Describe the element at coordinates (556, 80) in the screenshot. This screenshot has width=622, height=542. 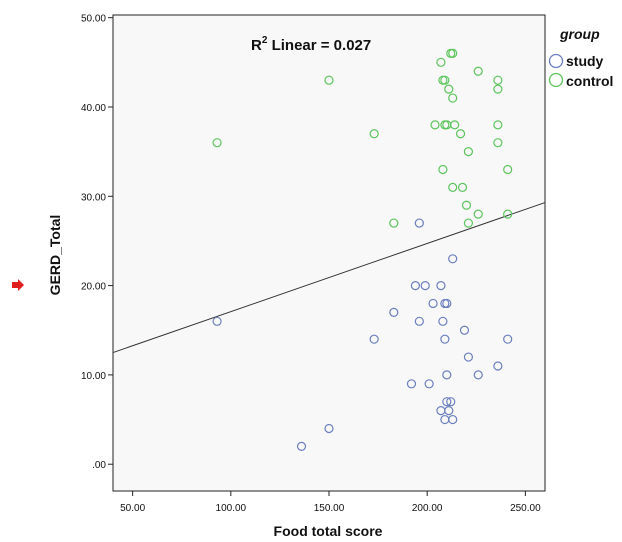
I see `legend-control-marker` at that location.